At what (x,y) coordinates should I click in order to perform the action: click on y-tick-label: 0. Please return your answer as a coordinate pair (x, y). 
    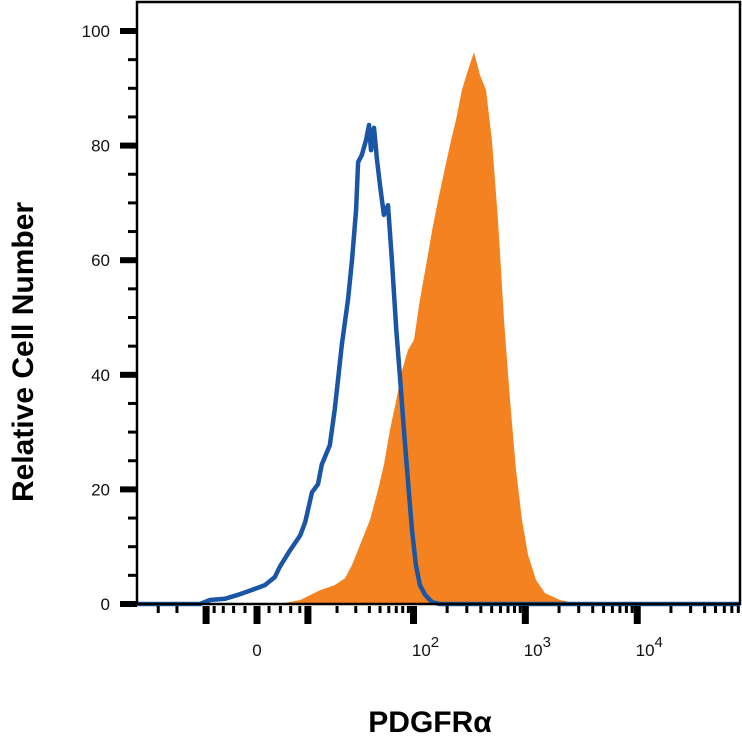
    Looking at the image, I should click on (105, 604).